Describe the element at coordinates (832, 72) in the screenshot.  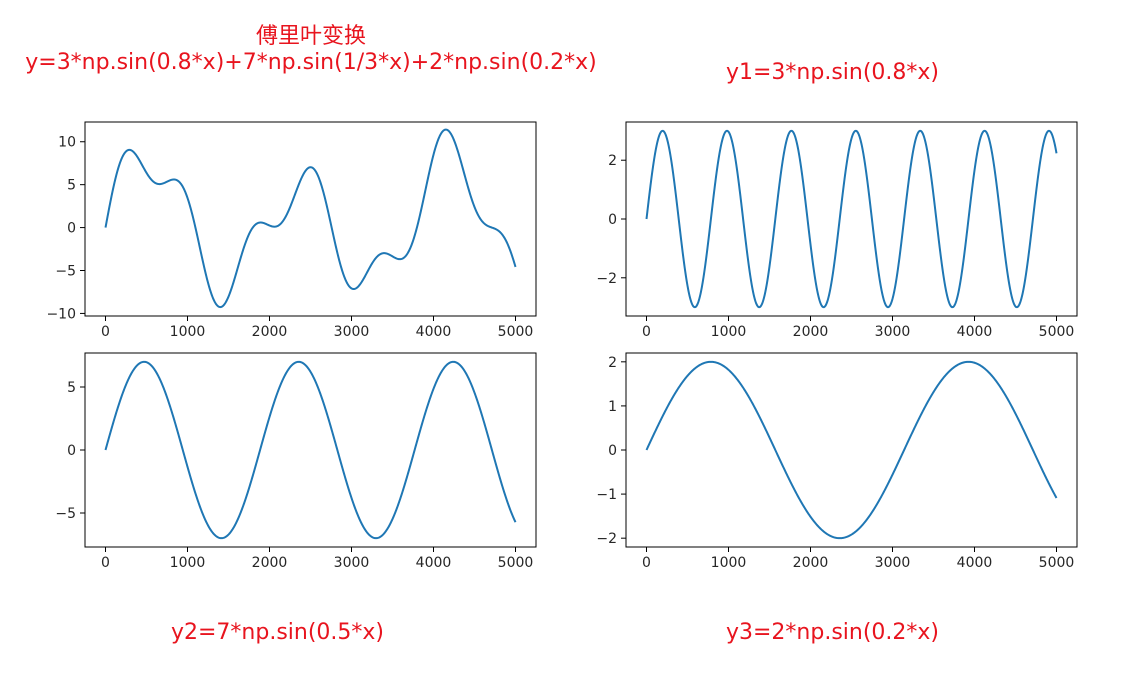
I see `y1-formula-label: y1=3*np.sin(0.8*x)` at that location.